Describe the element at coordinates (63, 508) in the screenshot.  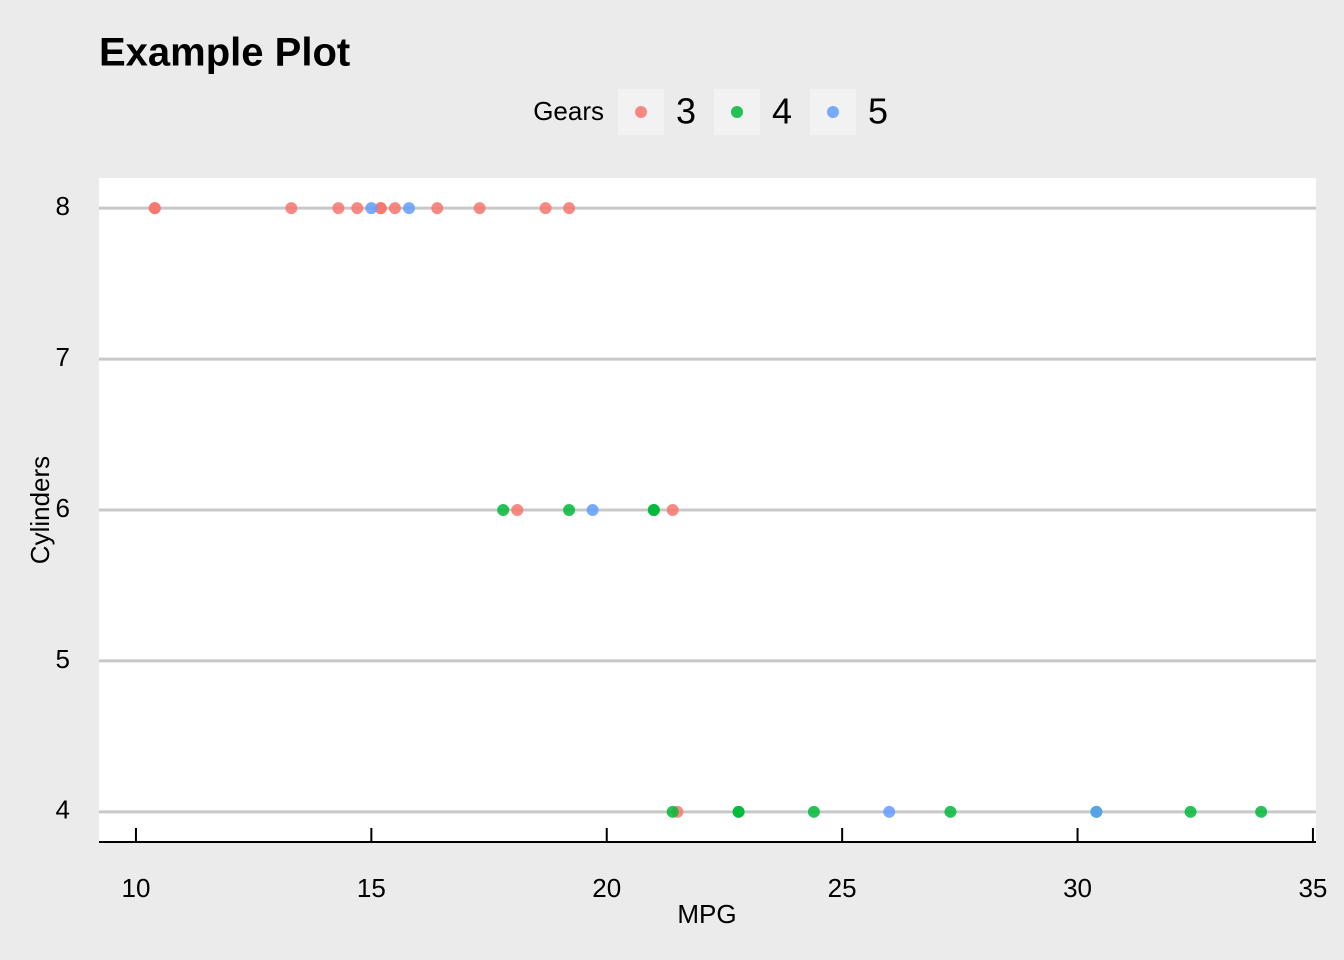
I see `y-tick-label: 6` at that location.